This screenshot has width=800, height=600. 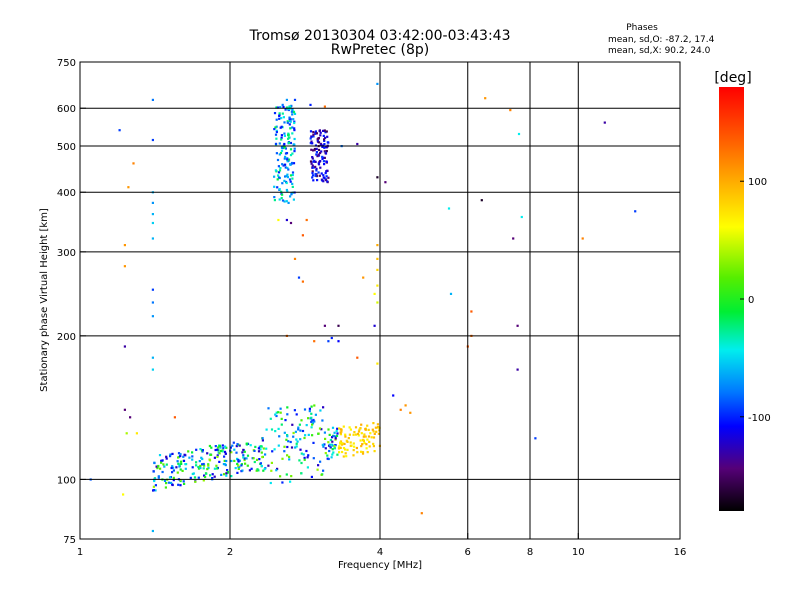 What do you see at coordinates (66, 337) in the screenshot?
I see `y-tick-label: 200` at bounding box center [66, 337].